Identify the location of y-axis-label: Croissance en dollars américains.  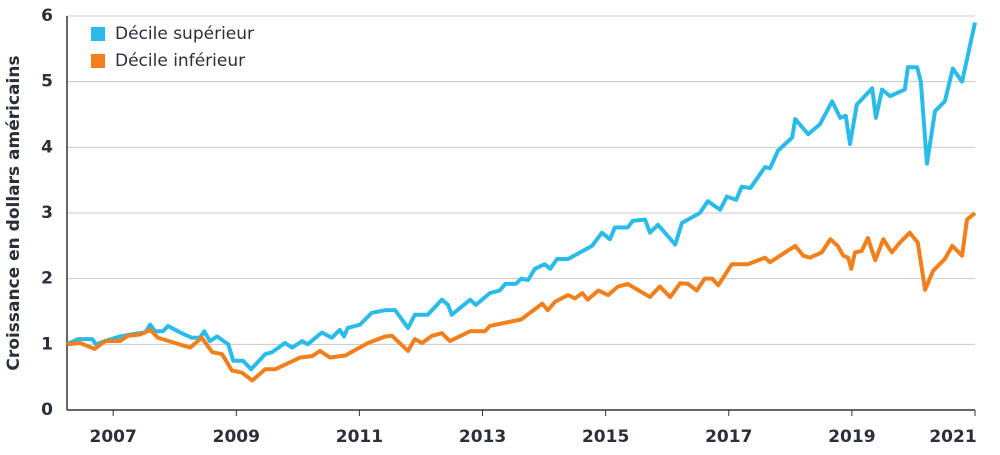
(14, 212).